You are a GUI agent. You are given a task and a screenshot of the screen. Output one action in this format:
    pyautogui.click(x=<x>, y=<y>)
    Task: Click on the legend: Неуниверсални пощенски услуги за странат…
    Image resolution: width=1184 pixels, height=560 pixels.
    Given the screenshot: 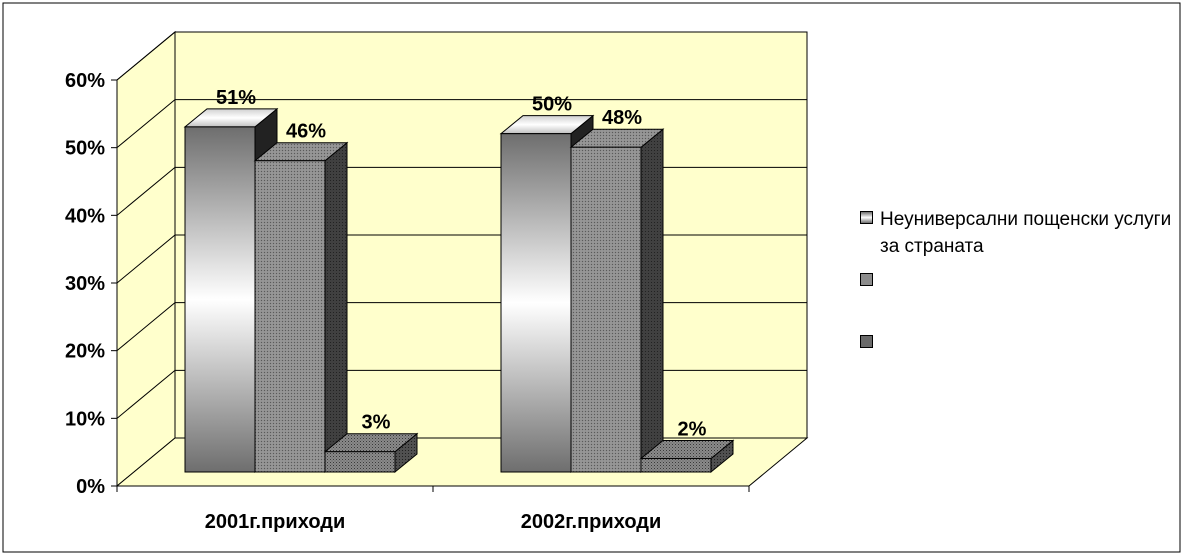 What is the action you would take?
    pyautogui.click(x=1020, y=301)
    